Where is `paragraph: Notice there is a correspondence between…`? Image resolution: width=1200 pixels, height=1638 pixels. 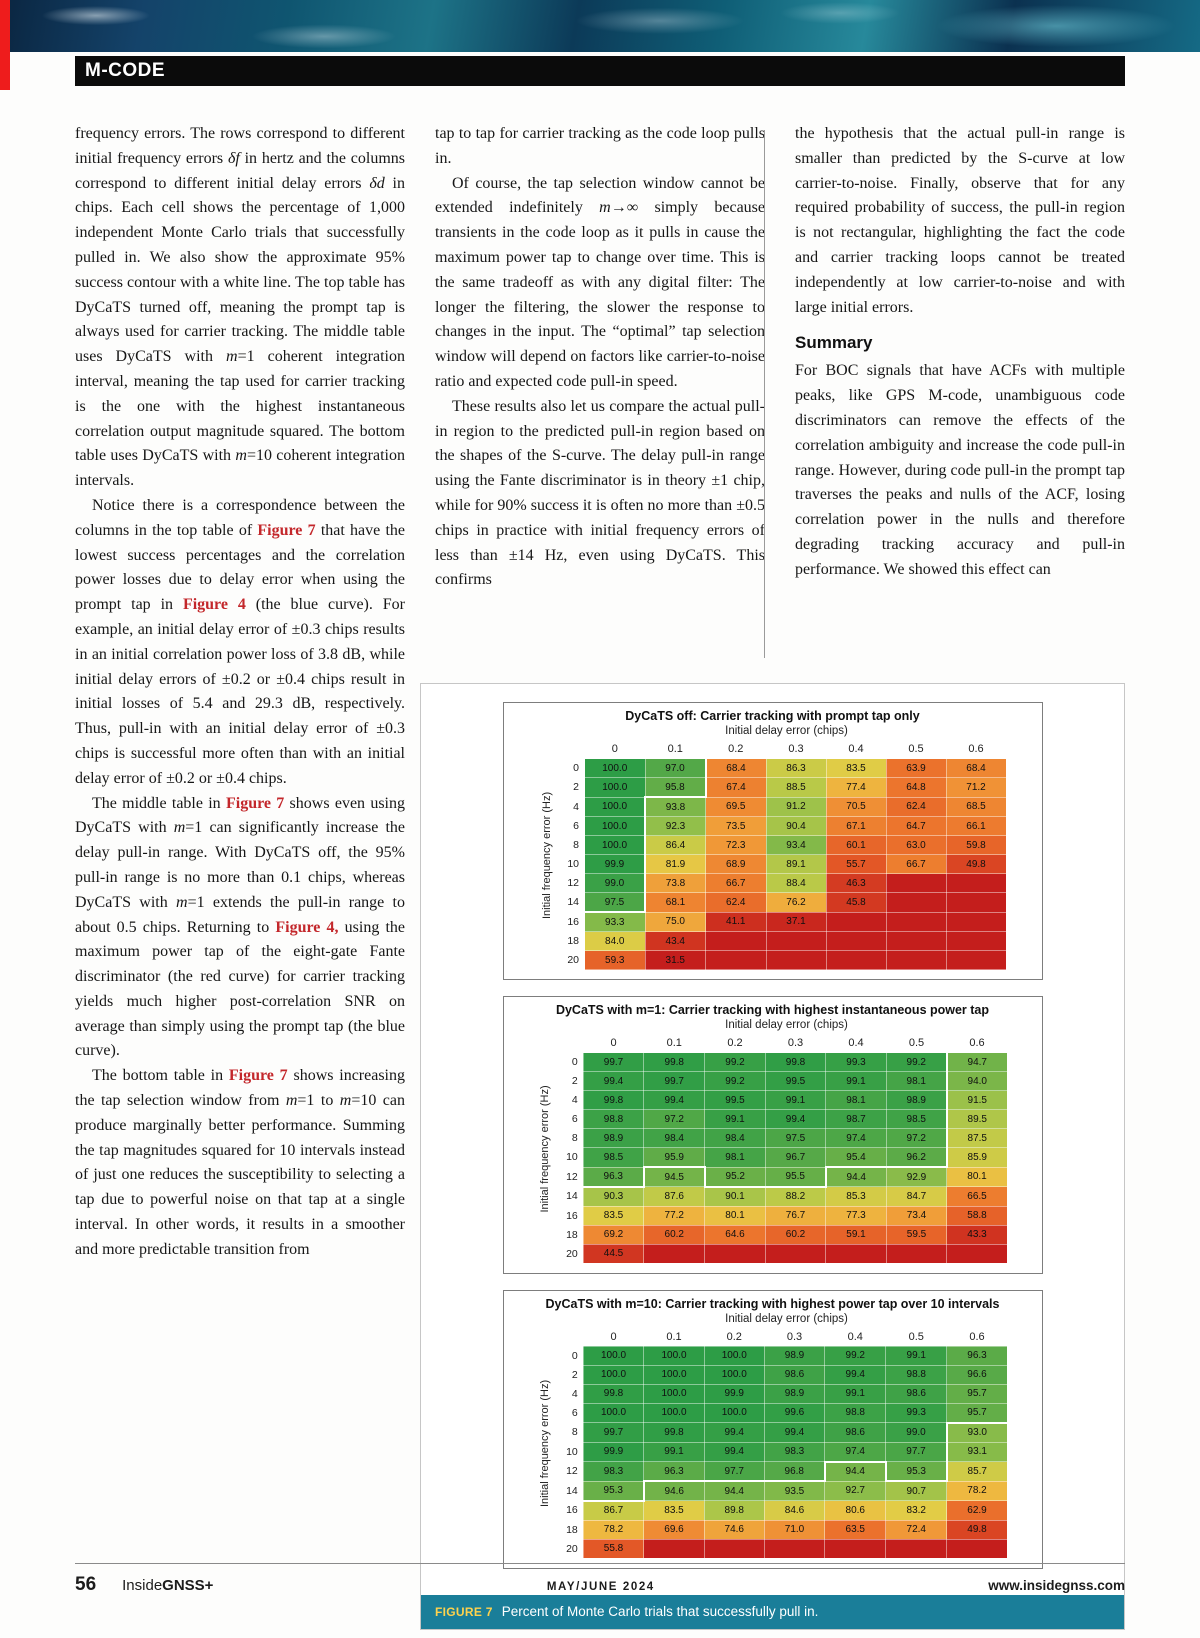 paragraph: Notice there is a correspondence between… is located at coordinates (240, 641).